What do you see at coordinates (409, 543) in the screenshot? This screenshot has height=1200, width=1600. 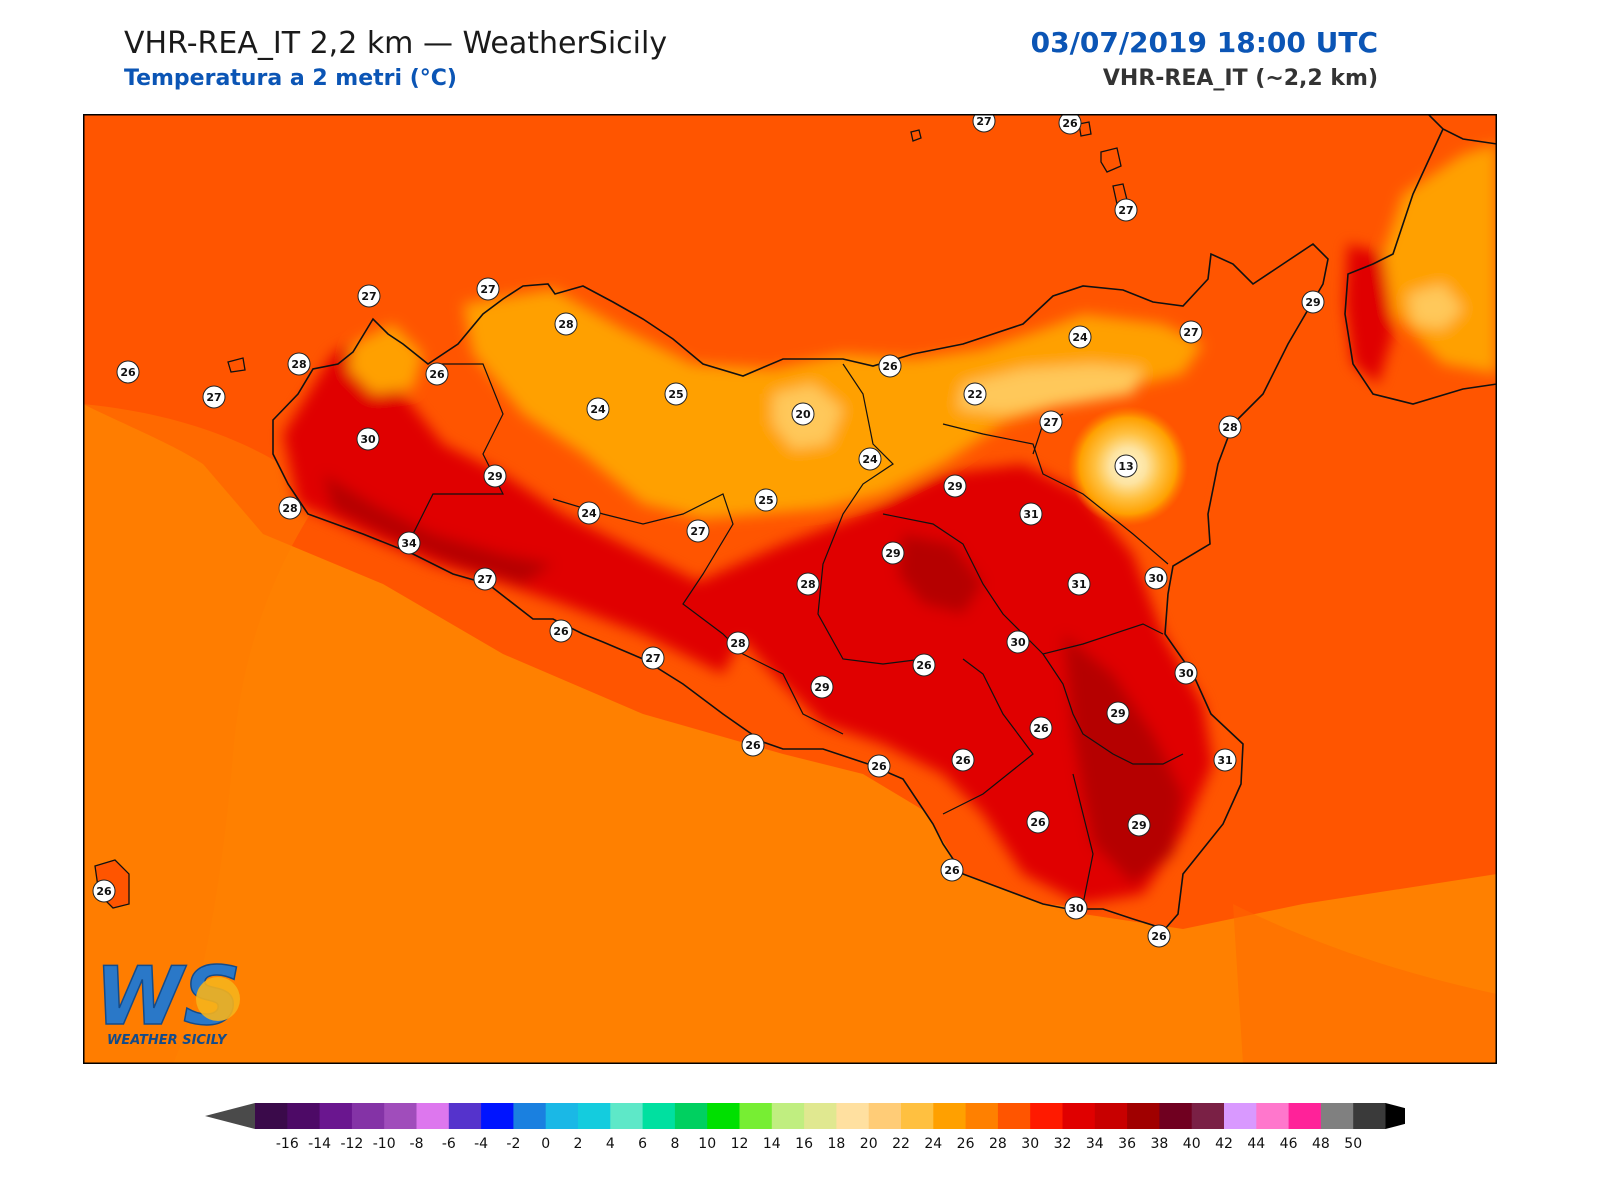 I see `temperature-marker: 34` at bounding box center [409, 543].